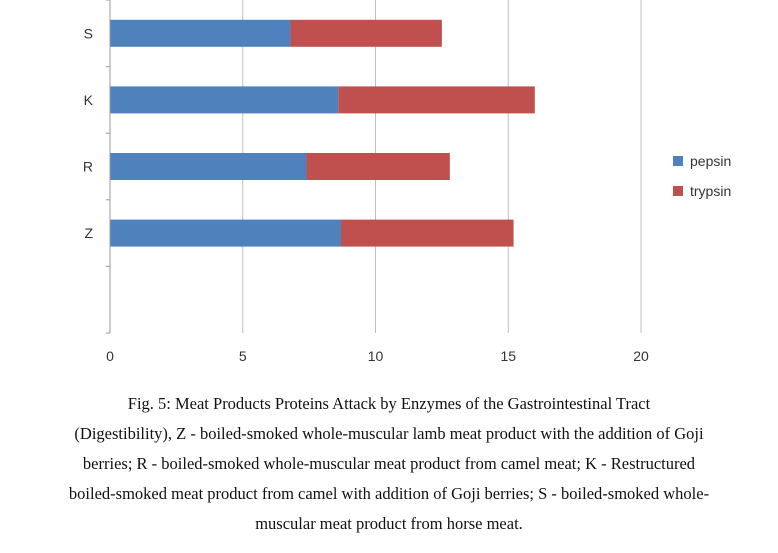 The image size is (778, 553). What do you see at coordinates (378, 166) in the screenshot?
I see `bar-trypsin-R` at bounding box center [378, 166].